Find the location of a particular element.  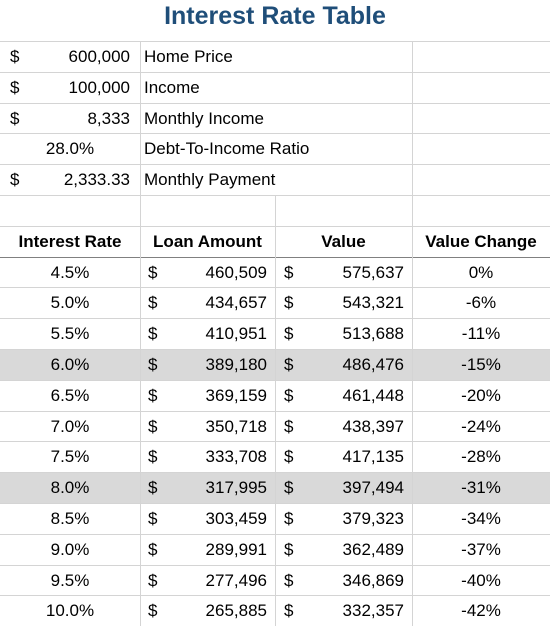

value-change: -37% is located at coordinates (481, 549).